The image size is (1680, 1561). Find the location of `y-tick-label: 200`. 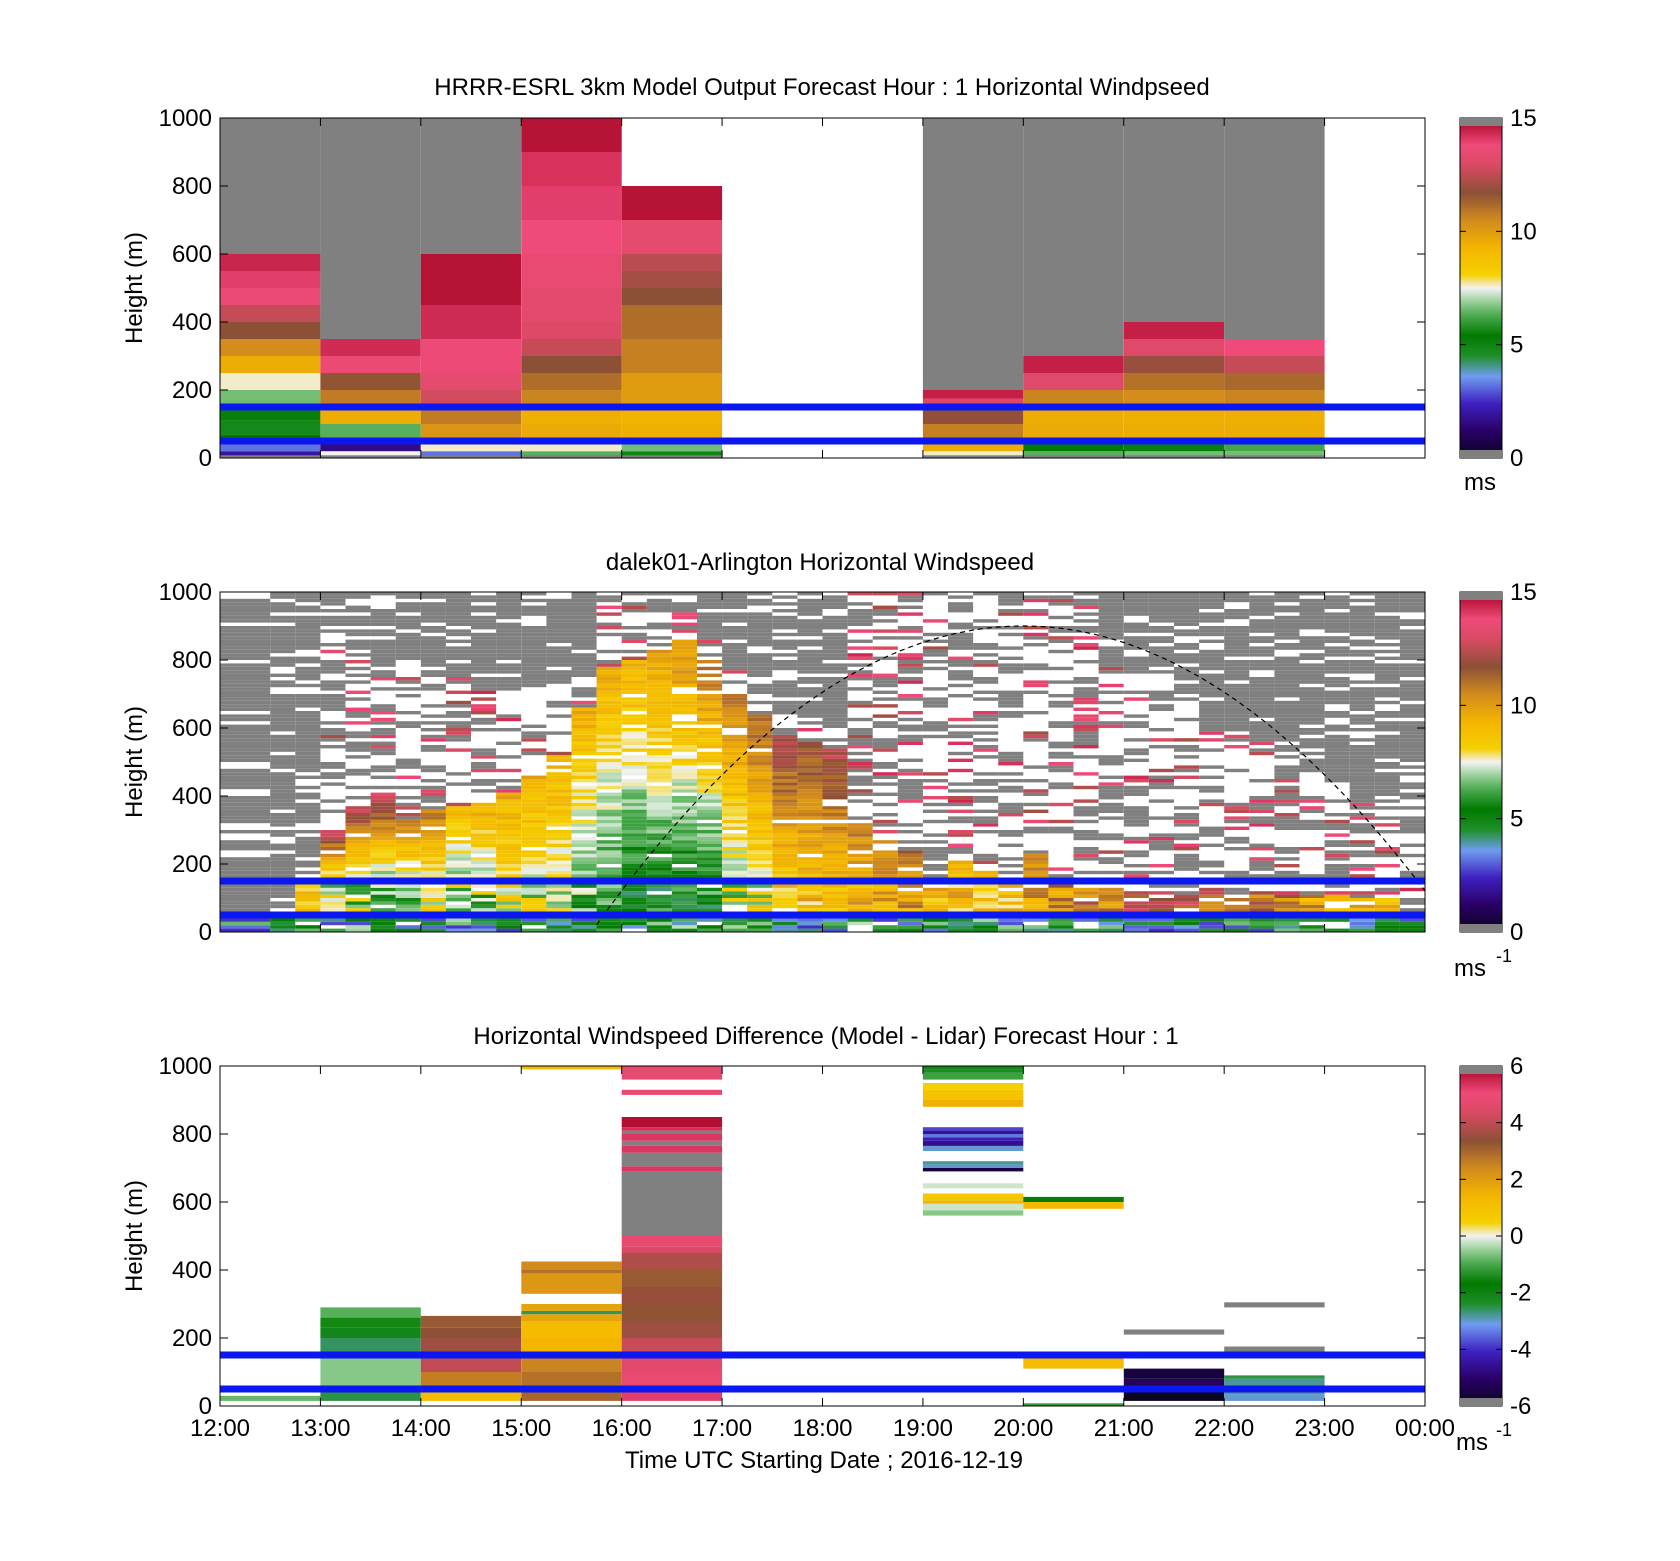

y-tick-label: 200 is located at coordinates (192, 1338).